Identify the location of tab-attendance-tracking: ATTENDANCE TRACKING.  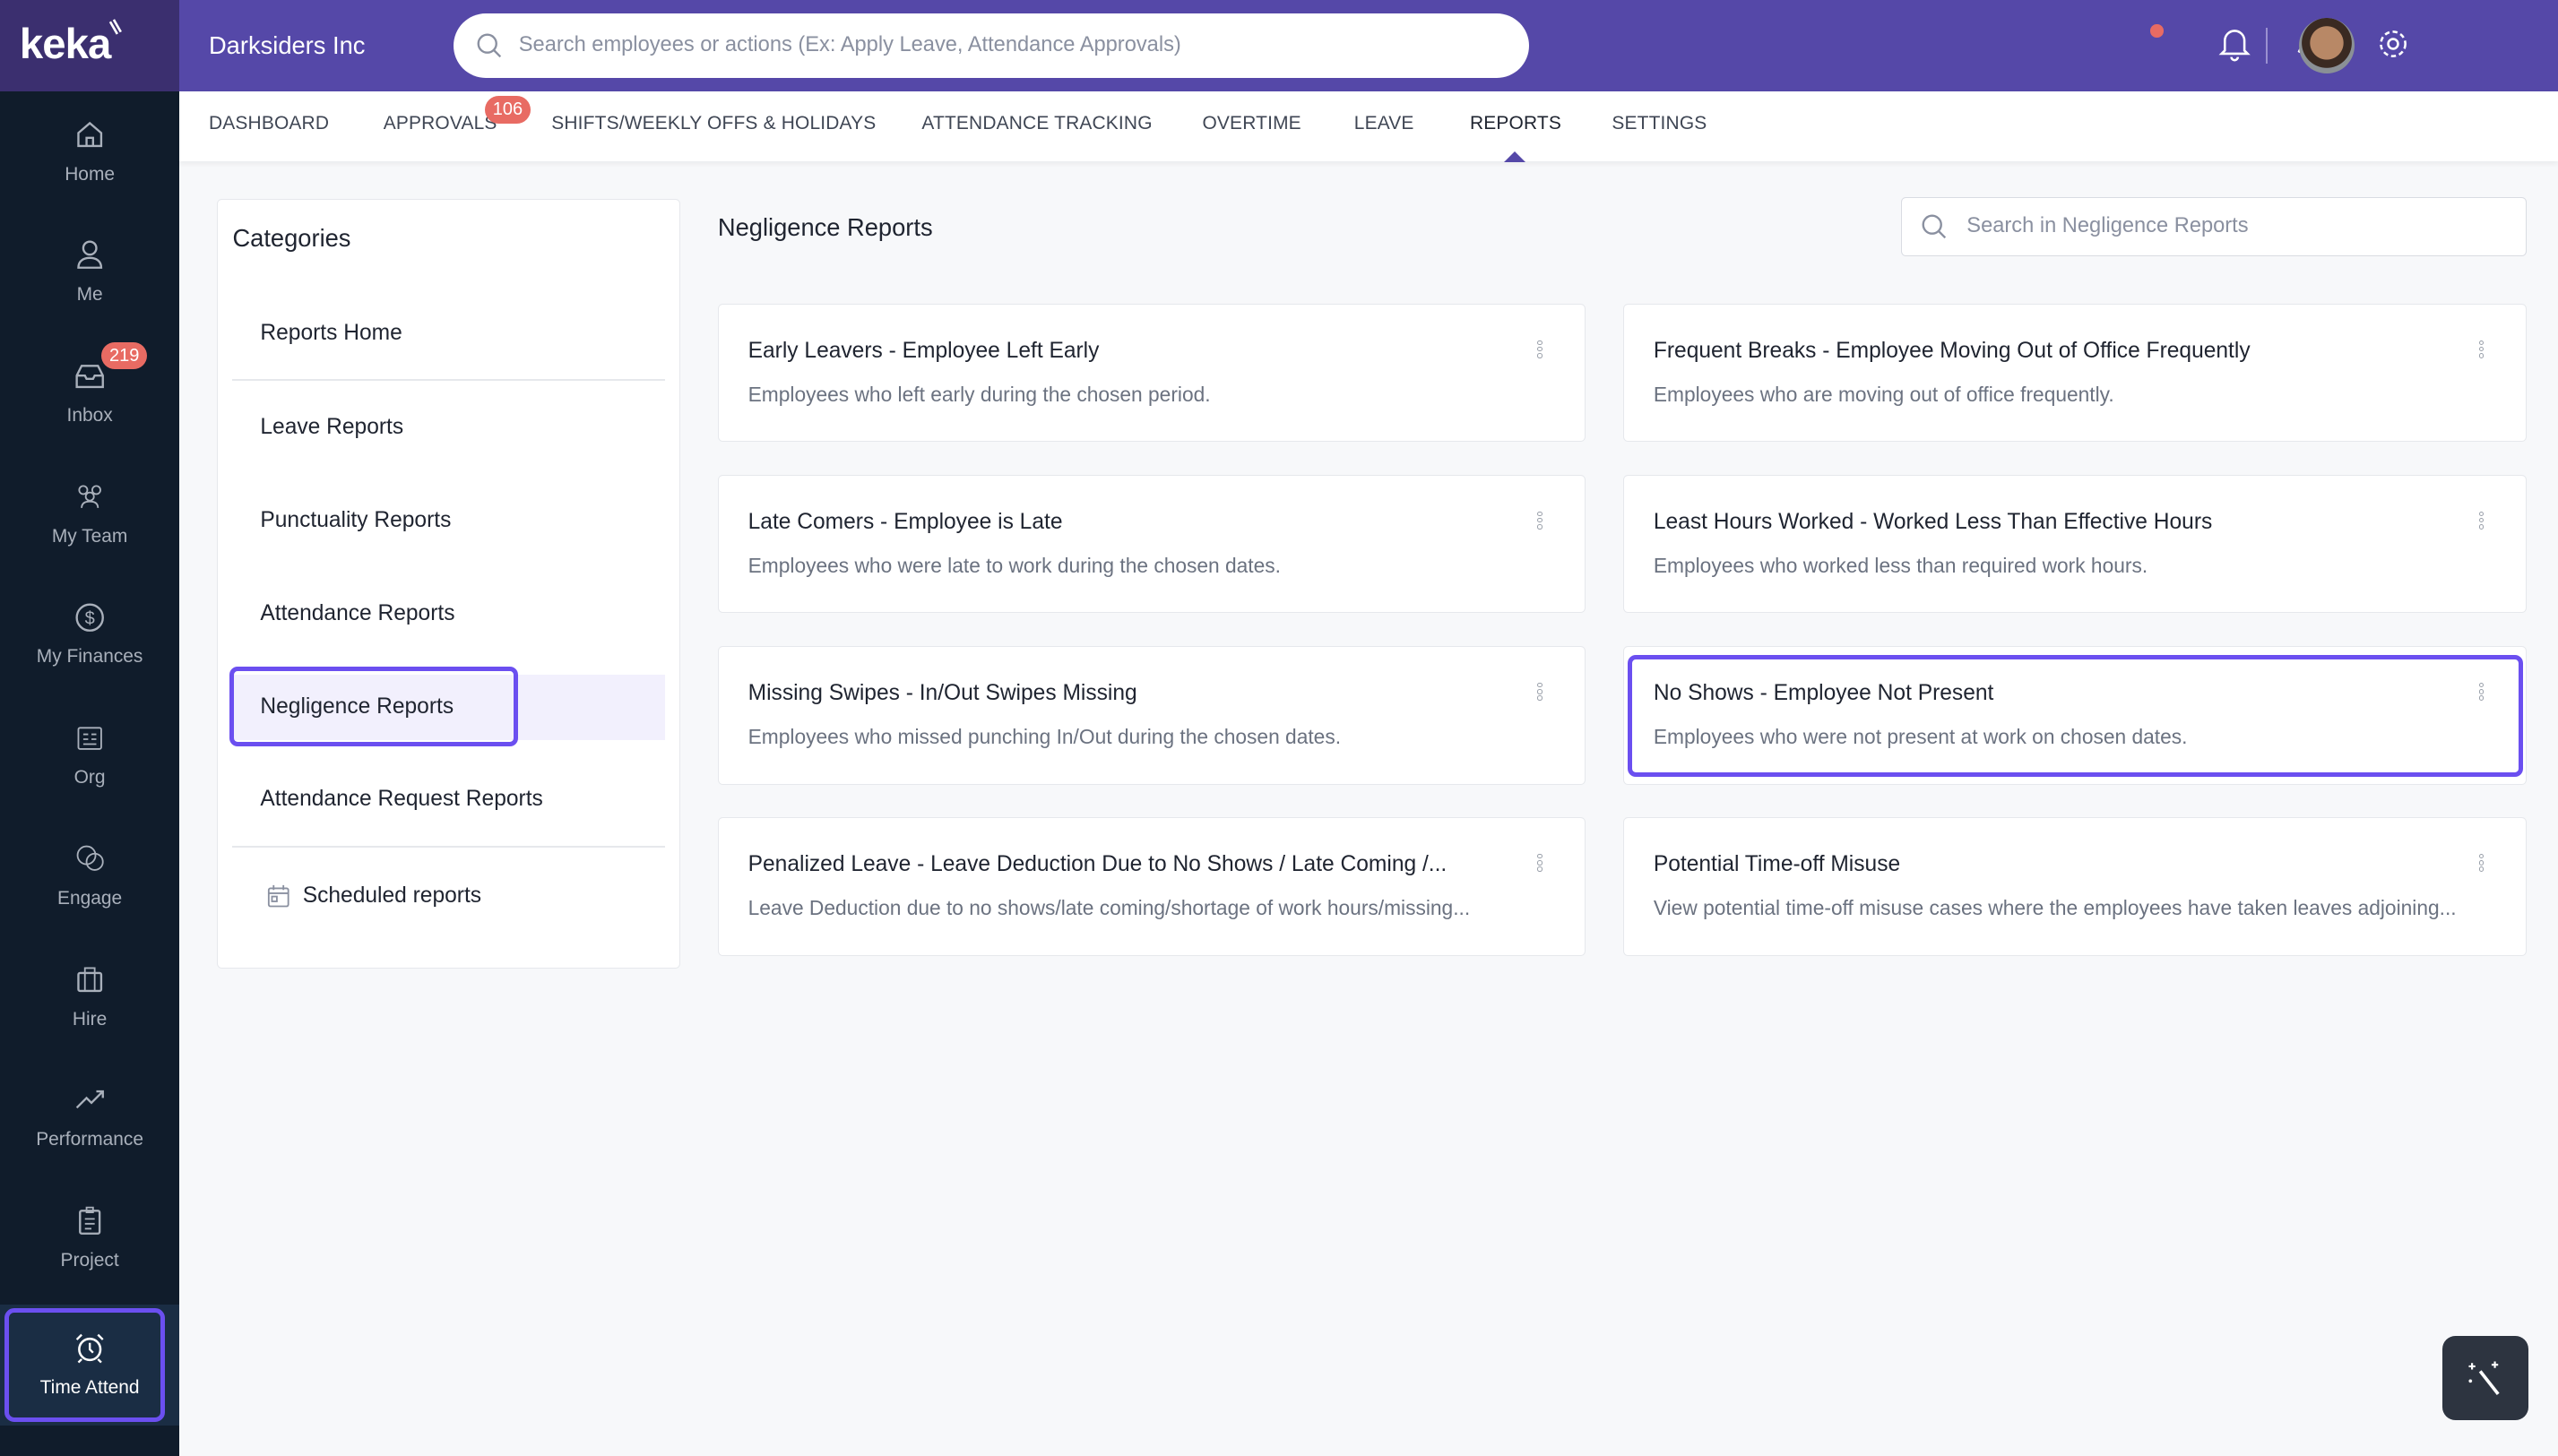
(1037, 123).